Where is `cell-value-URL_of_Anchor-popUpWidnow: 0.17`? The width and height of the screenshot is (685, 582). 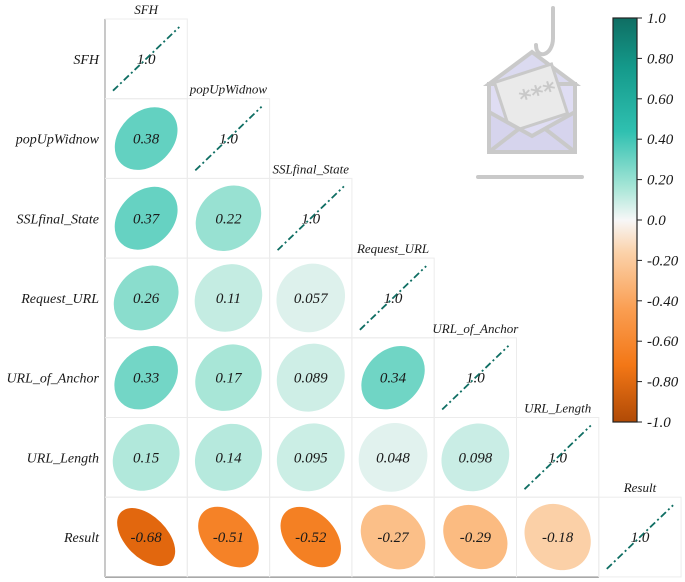 cell-value-URL_of_Anchor-popUpWidnow: 0.17 is located at coordinates (229, 379).